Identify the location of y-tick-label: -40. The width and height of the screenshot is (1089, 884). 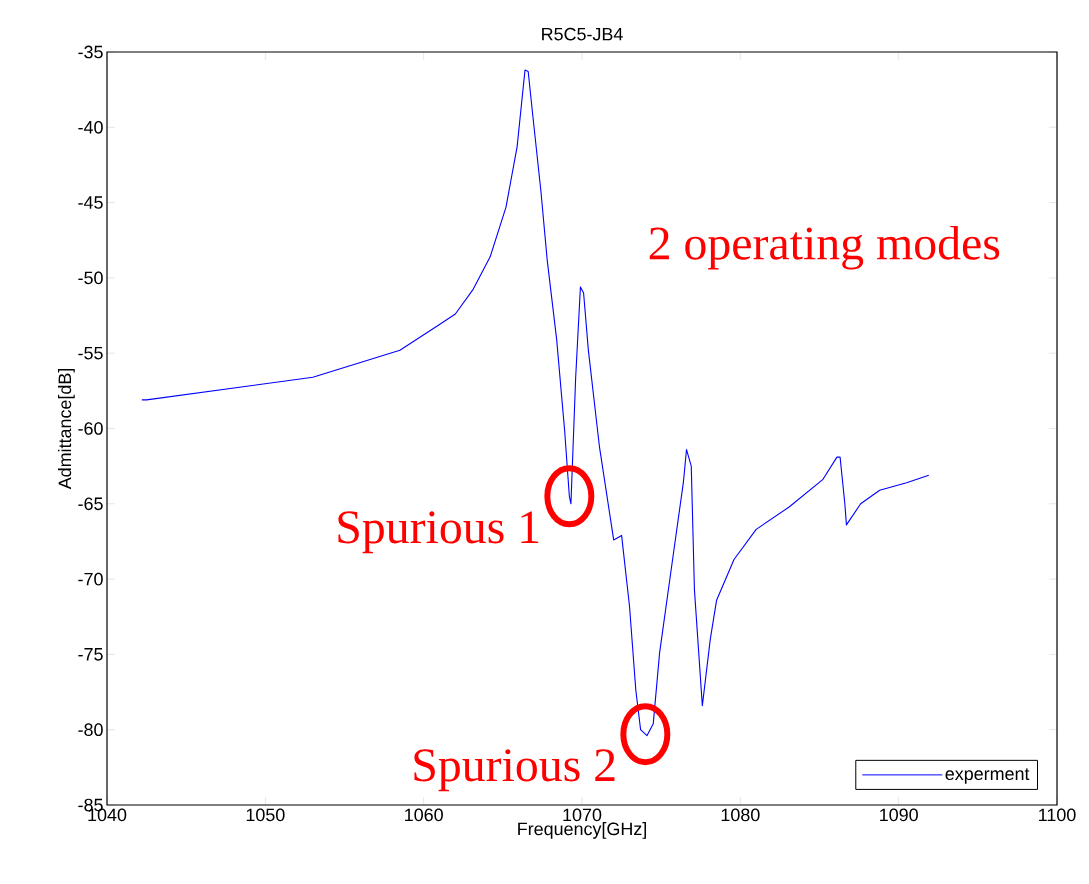
(90, 127).